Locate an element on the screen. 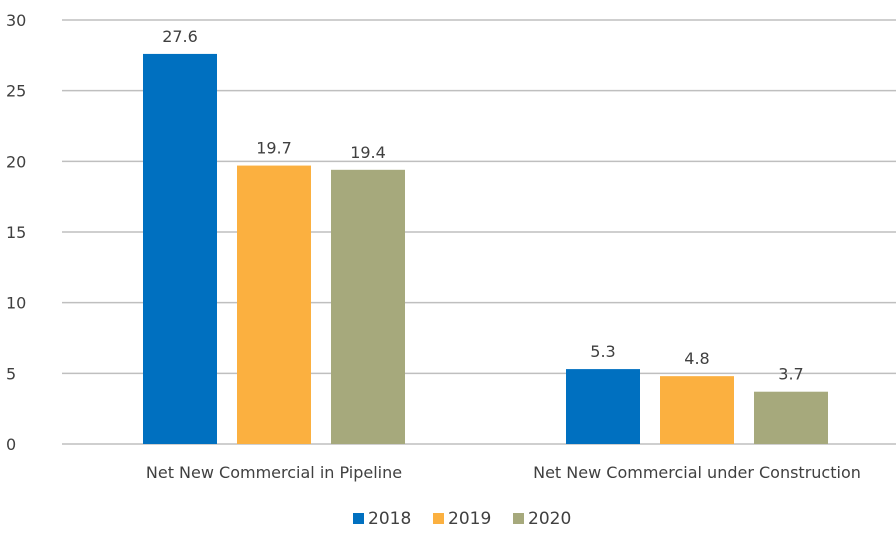 The width and height of the screenshot is (896, 534). x-category-label: Net New Commercial under Construction is located at coordinates (697, 472).